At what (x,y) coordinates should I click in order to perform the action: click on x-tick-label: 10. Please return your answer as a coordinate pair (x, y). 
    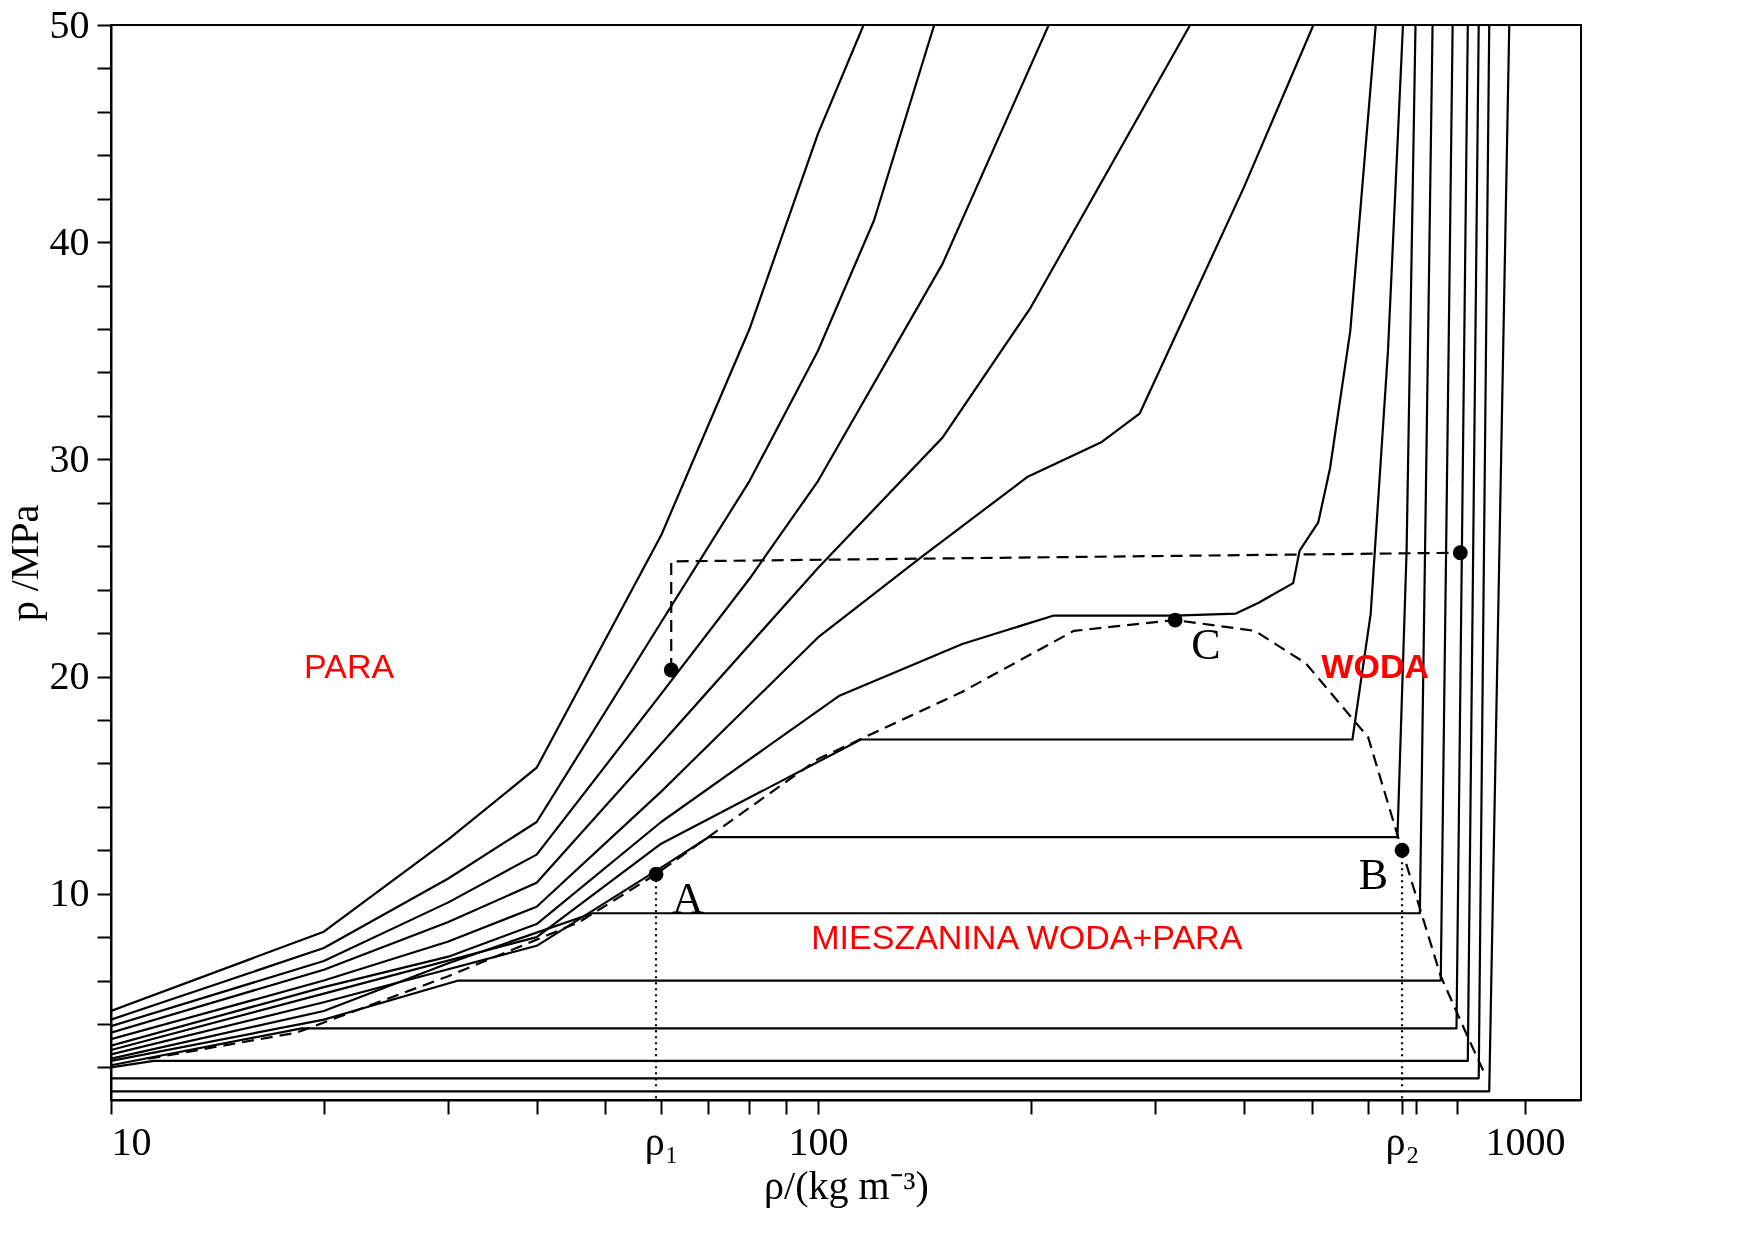
    Looking at the image, I should click on (131, 1141).